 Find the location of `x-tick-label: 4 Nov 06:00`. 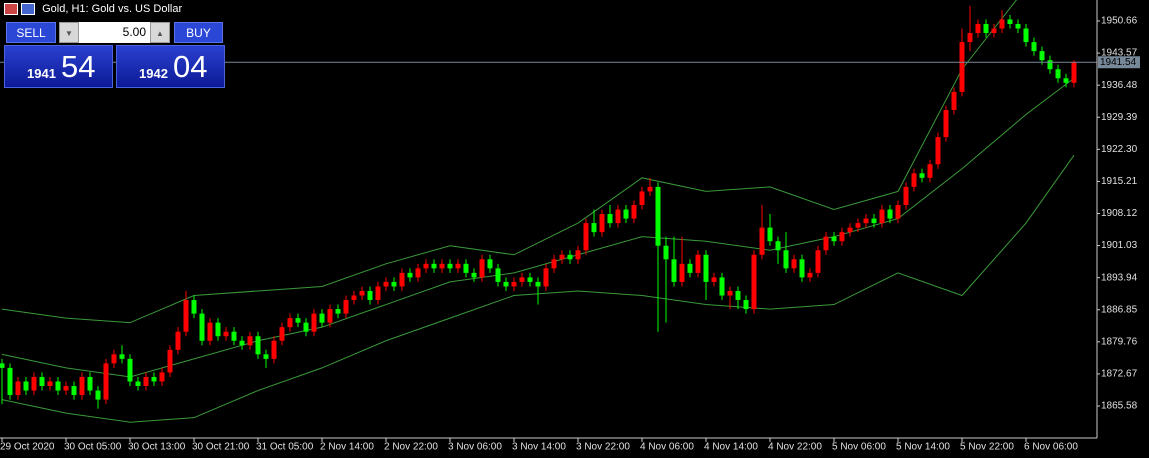

x-tick-label: 4 Nov 06:00 is located at coordinates (667, 447).